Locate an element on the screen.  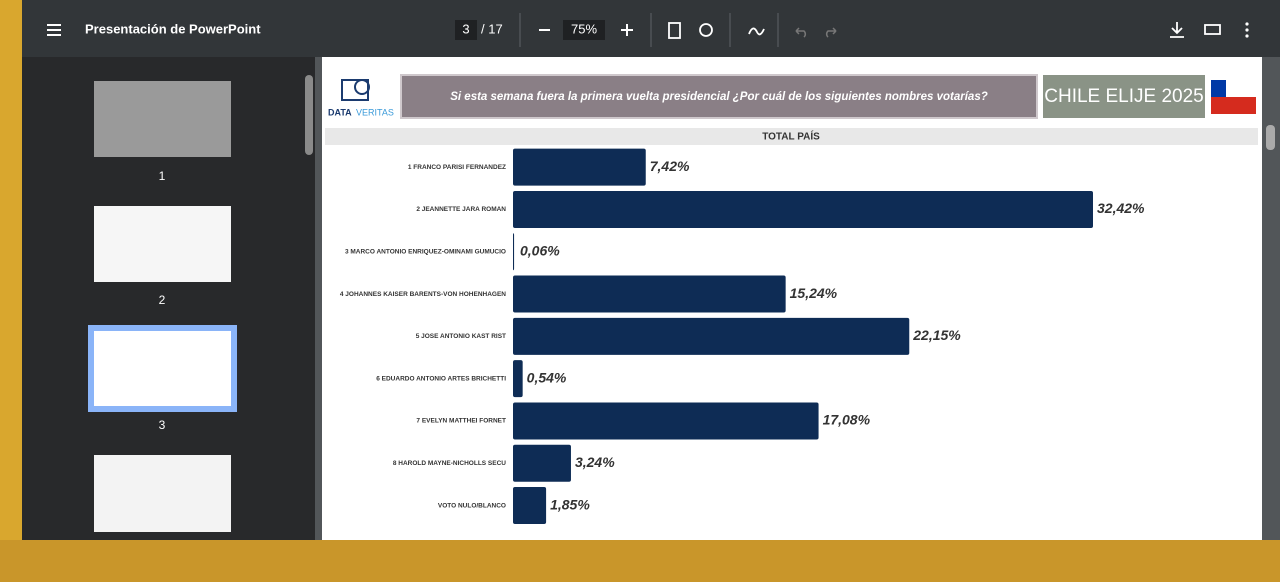
category-label: 3 MARCO ANTONIO ENRIQUEZ-OMINAMI GUMUCIO is located at coordinates (425, 251).